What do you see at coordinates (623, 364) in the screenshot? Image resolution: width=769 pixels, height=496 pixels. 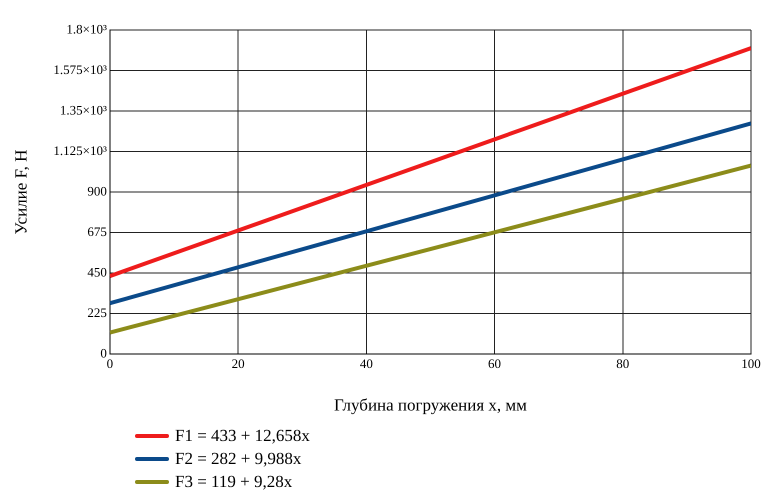 I see `x-tick-label: 80` at bounding box center [623, 364].